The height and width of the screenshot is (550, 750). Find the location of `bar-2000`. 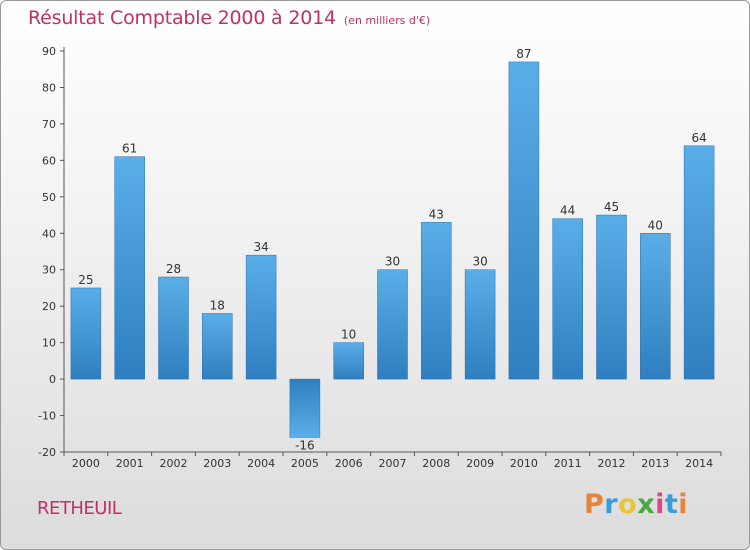

bar-2000 is located at coordinates (86, 333).